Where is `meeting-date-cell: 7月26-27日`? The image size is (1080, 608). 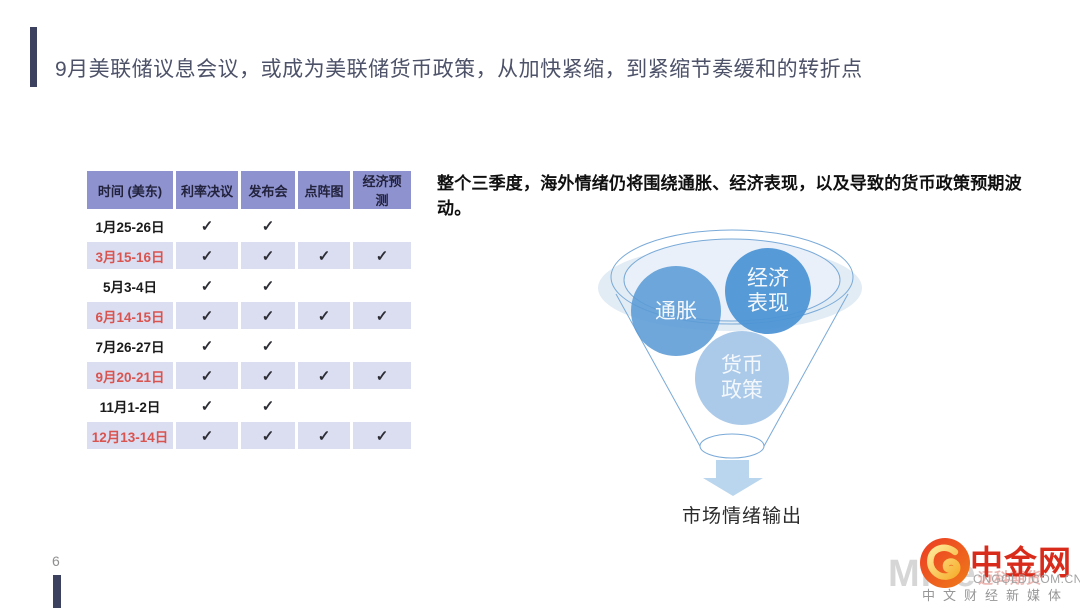
meeting-date-cell: 7月26-27日 is located at coordinates (130, 345).